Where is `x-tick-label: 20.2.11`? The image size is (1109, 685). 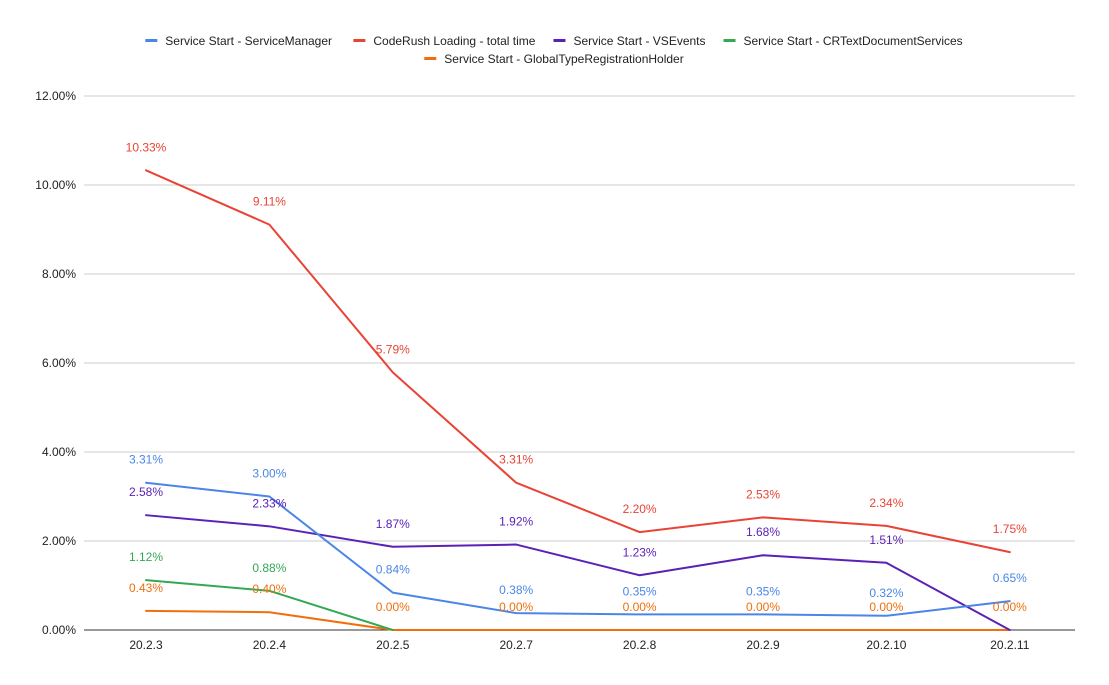 x-tick-label: 20.2.11 is located at coordinates (1009, 645).